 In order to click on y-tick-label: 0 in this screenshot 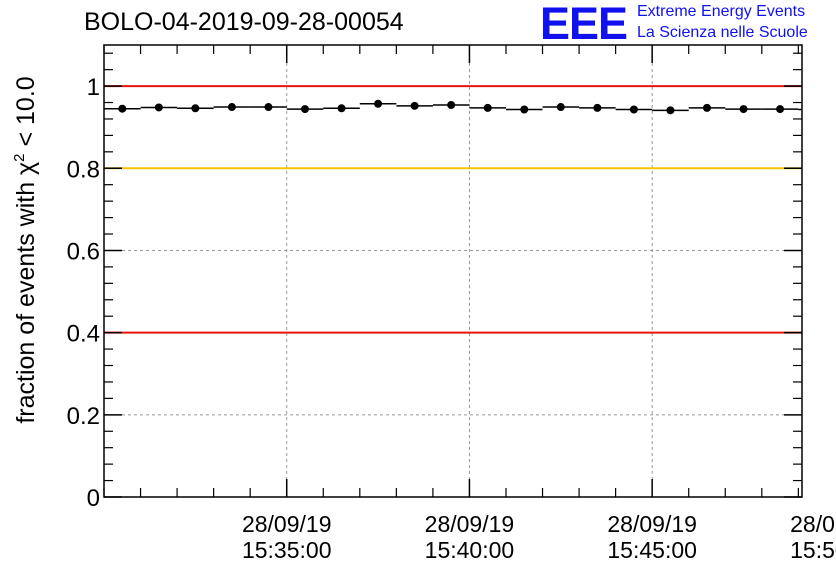, I will do `click(93, 498)`.